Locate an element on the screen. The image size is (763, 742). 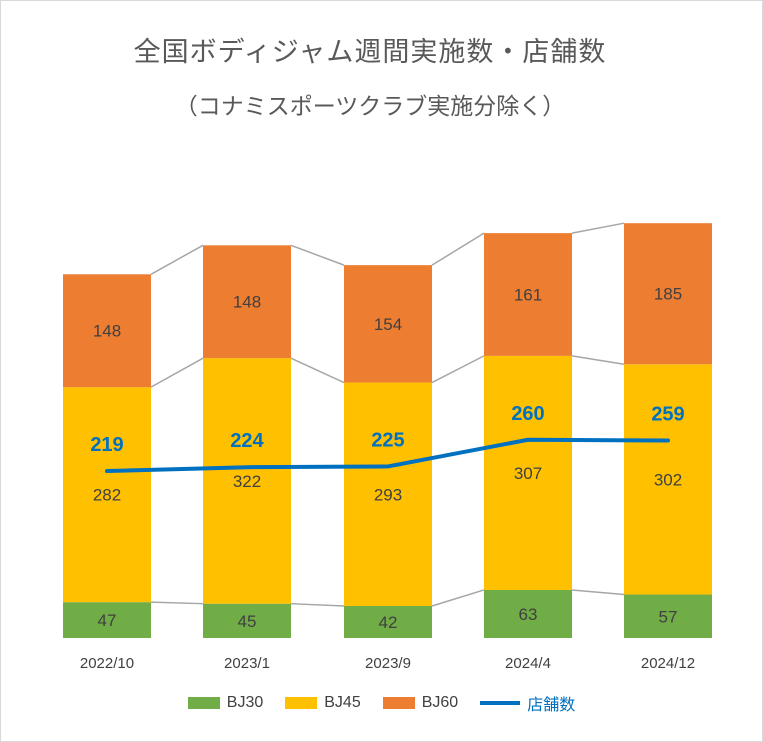
chart-title: 全国ボディジャム週間実施数・店舗数 is located at coordinates (370, 52).